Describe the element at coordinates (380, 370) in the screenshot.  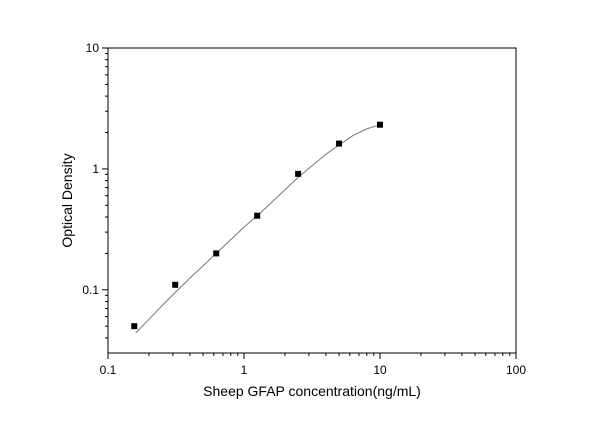
I see `x-tick-label: 10` at that location.